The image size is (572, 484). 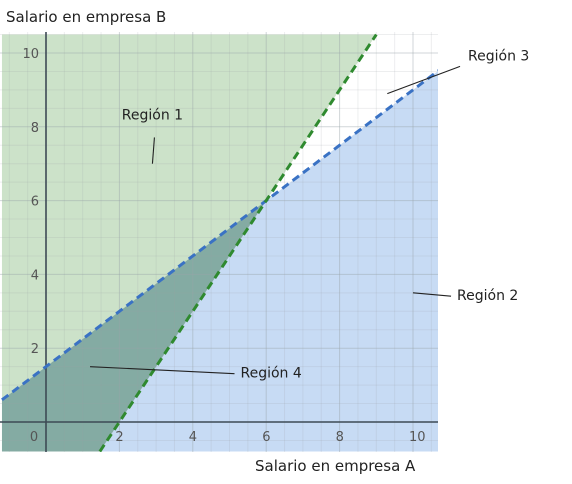 I want to click on x-tick-label: 4, so click(x=193, y=437).